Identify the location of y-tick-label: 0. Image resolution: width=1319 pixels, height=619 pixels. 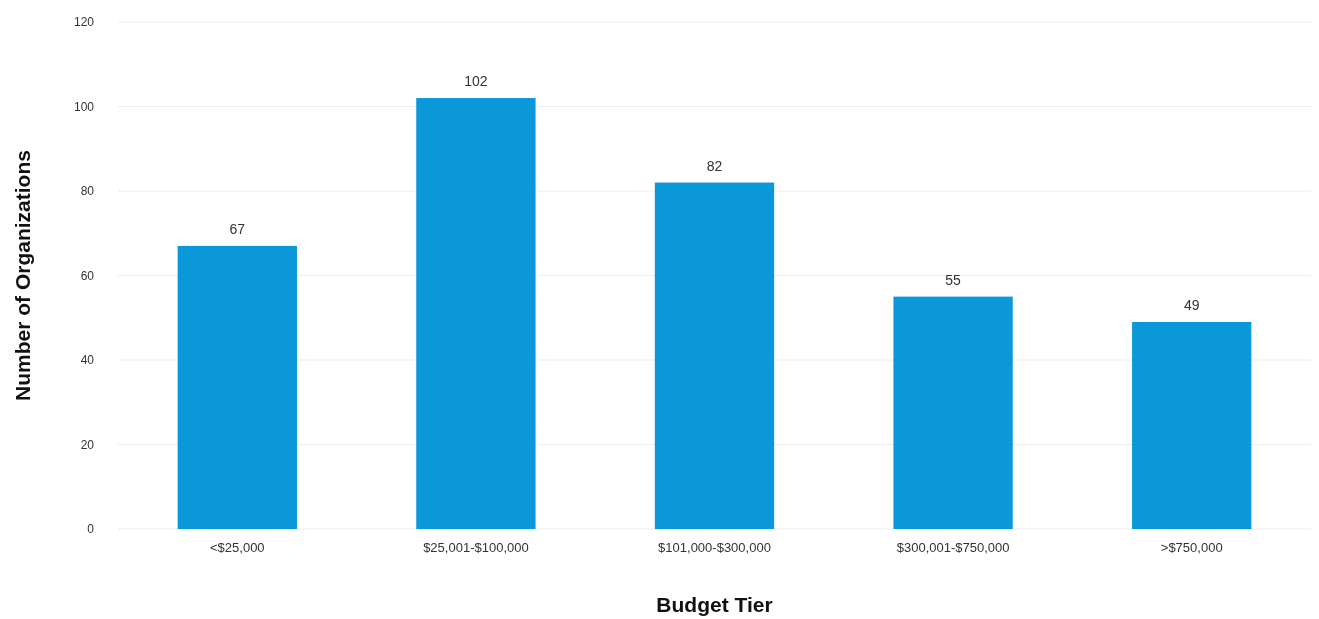
(91, 529).